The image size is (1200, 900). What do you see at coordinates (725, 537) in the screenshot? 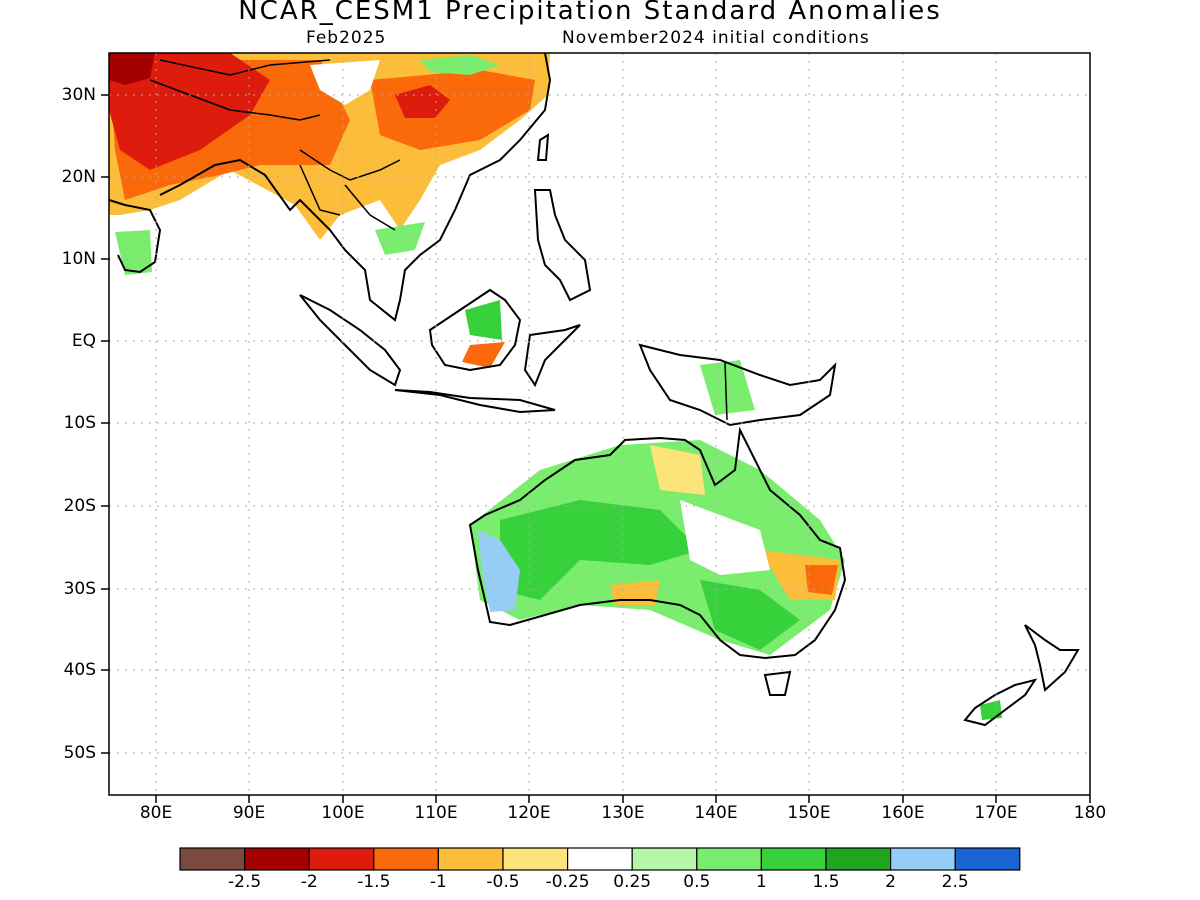
I see `anomaly-region-australia-neutral` at bounding box center [725, 537].